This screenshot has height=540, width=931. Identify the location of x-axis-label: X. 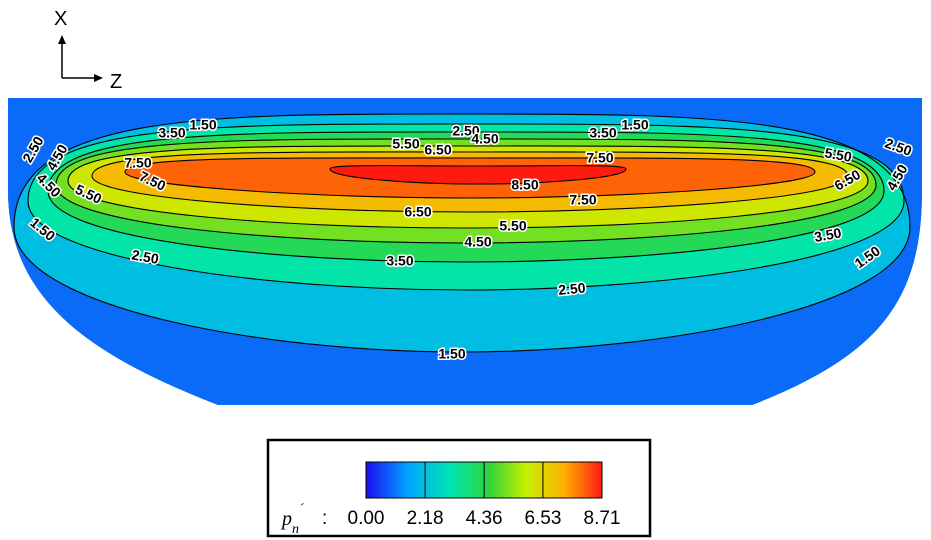
(60, 19).